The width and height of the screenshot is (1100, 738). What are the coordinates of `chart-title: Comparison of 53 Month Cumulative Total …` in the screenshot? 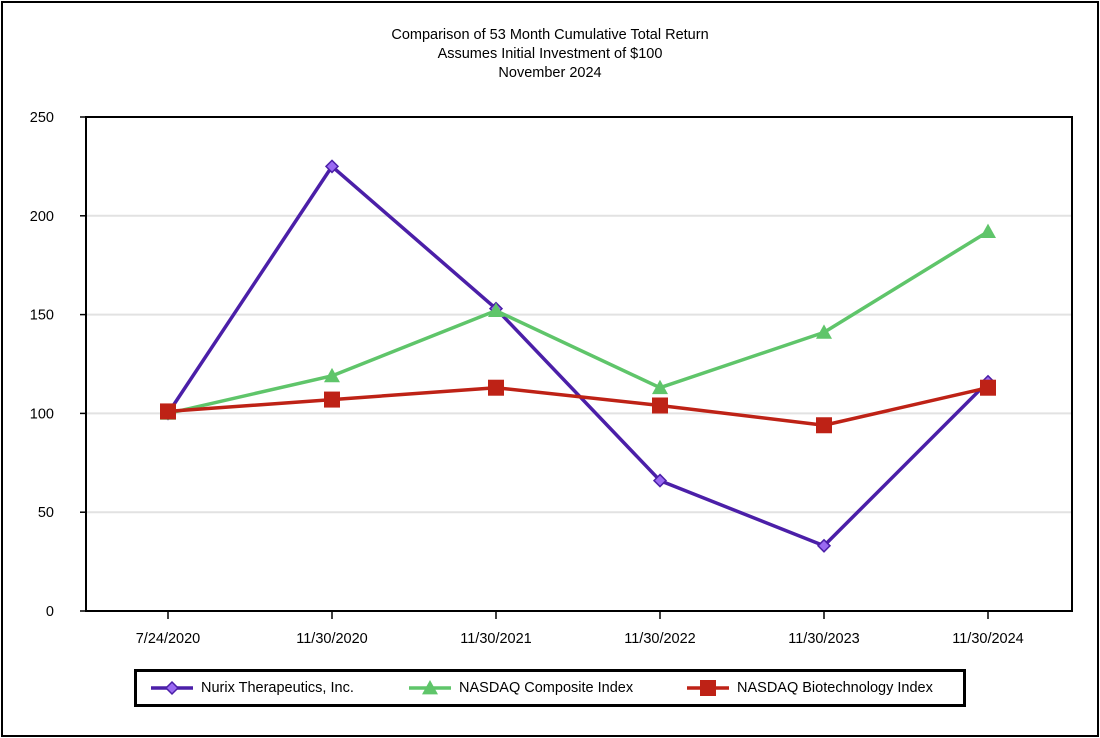 It's located at (550, 35).